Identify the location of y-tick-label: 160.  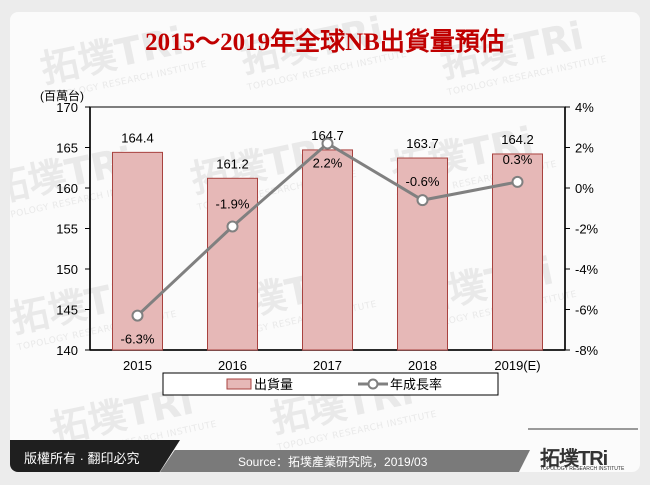
(67, 188).